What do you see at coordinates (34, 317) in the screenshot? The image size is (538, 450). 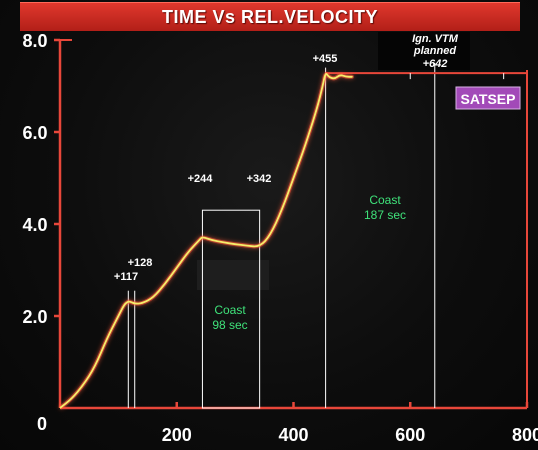 I see `y-tick-label: 2.0` at bounding box center [34, 317].